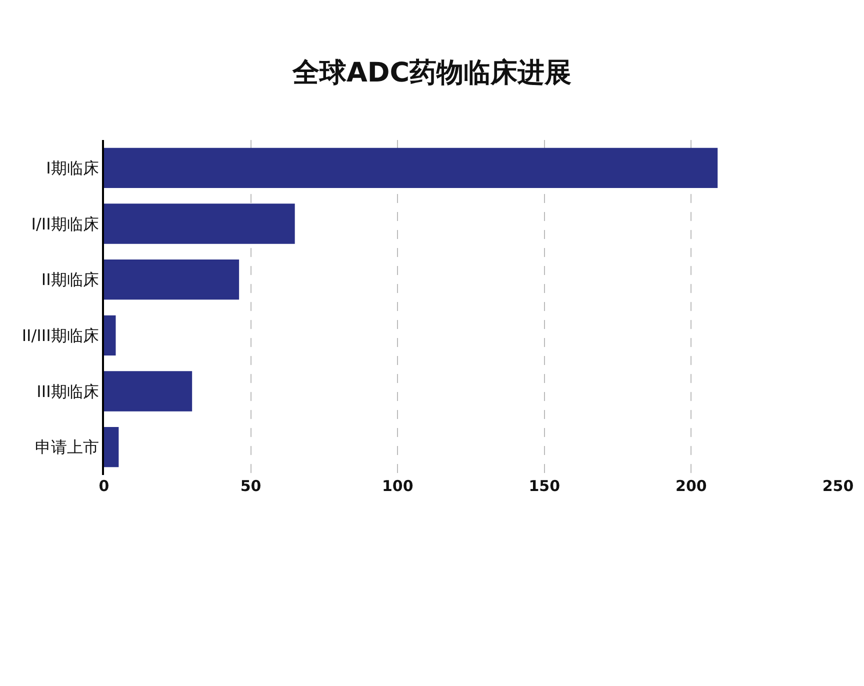 Image resolution: width=864 pixels, height=686 pixels. Describe the element at coordinates (544, 486) in the screenshot. I see `x-tick-label: 150` at that location.